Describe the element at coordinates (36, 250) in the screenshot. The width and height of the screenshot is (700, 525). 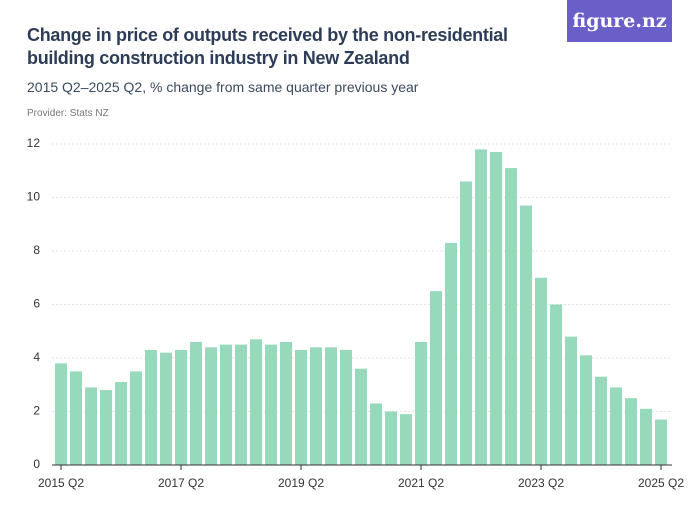
I see `y-tick-label: 8` at that location.